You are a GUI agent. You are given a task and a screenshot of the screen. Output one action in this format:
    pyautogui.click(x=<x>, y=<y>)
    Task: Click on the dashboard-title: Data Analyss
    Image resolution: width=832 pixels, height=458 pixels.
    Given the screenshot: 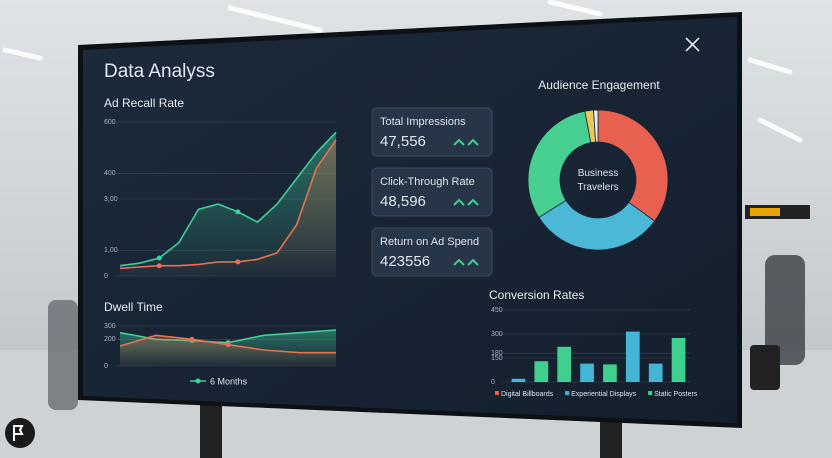 What is the action you would take?
    pyautogui.click(x=159, y=71)
    